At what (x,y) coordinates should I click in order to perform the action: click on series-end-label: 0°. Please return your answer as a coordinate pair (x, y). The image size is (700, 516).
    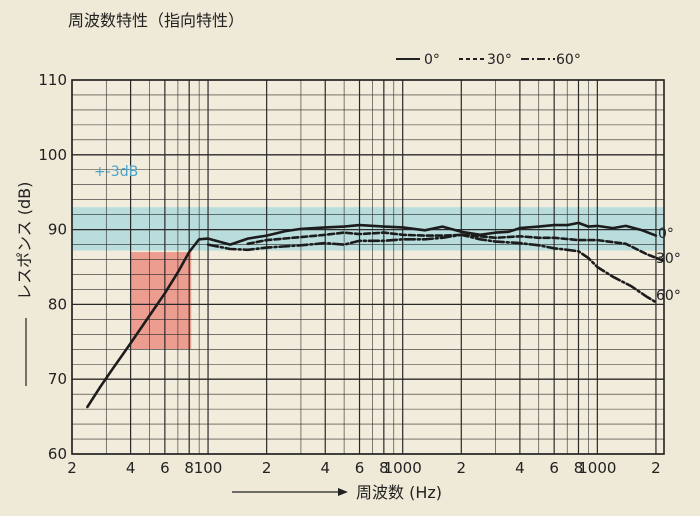
    Looking at the image, I should click on (666, 234).